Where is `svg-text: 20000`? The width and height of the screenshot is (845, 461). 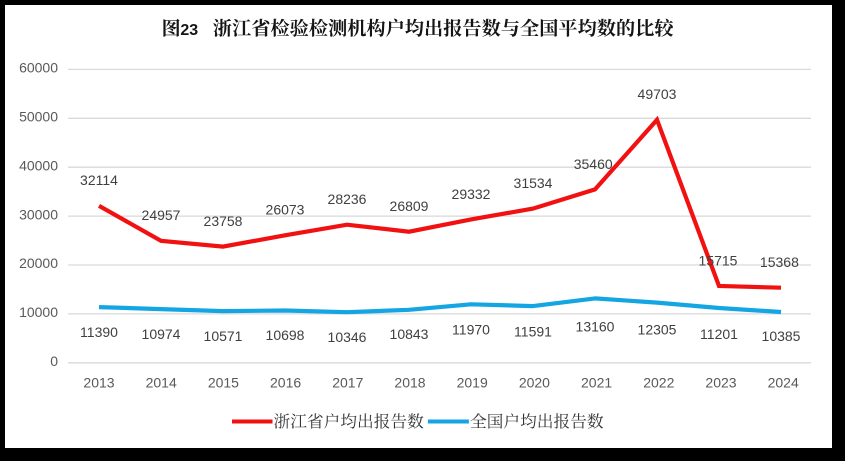
svg-text: 20000 is located at coordinates (38, 263).